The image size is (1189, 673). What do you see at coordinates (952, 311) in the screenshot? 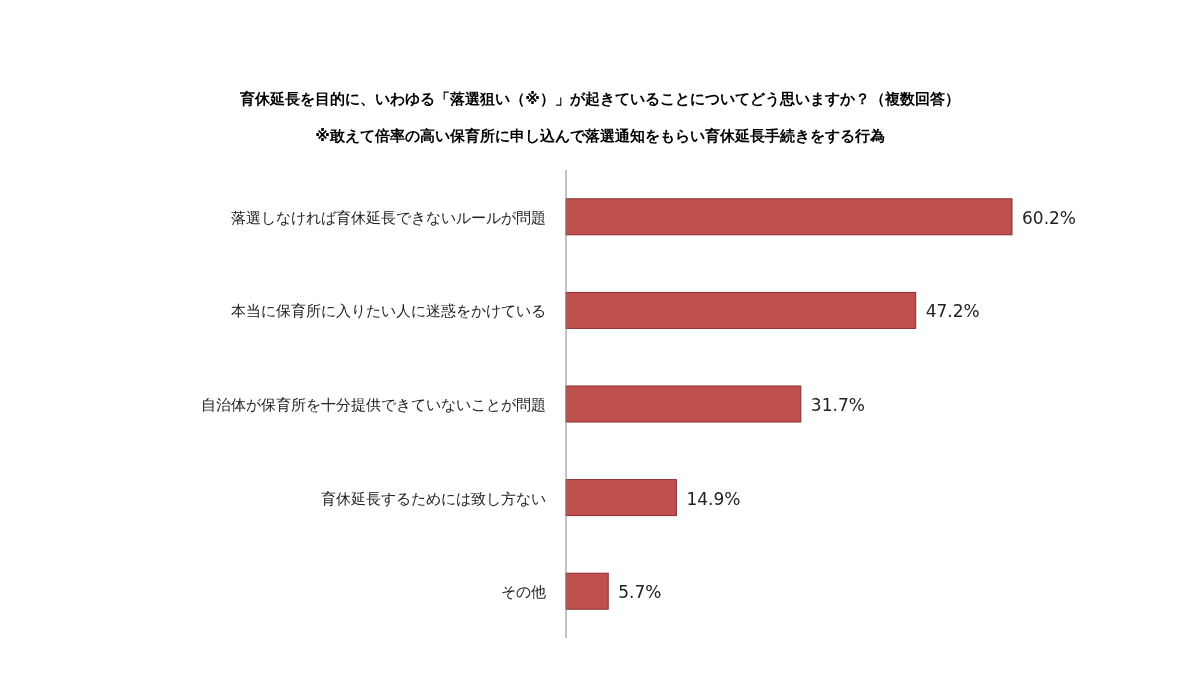
I see `data-label: 47.2%` at bounding box center [952, 311].